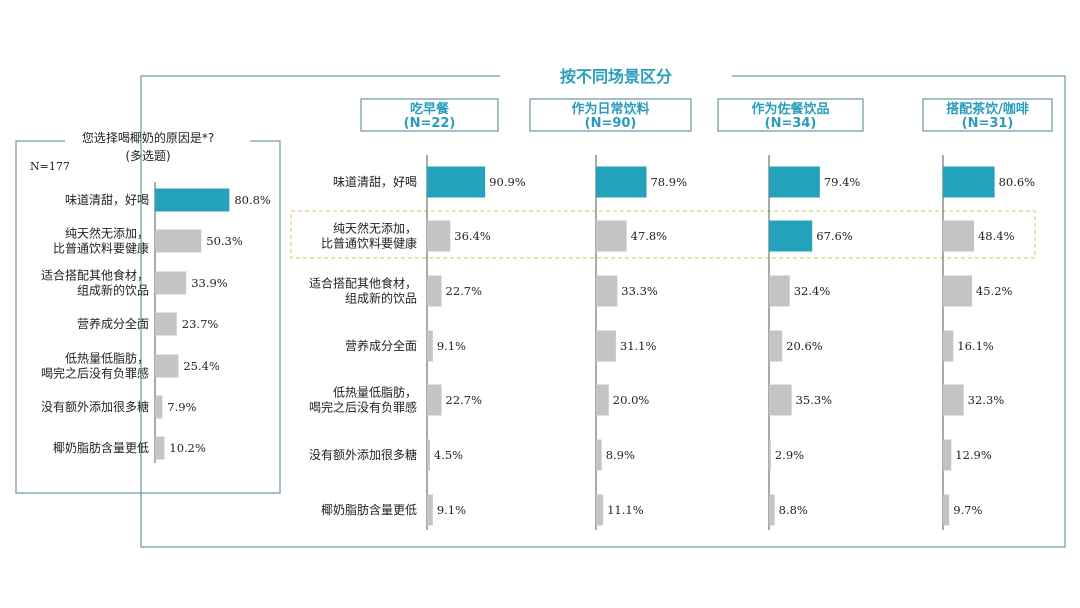 Image resolution: width=1080 pixels, height=608 pixels. I want to click on left-question-sub: (多选题), so click(147, 156).